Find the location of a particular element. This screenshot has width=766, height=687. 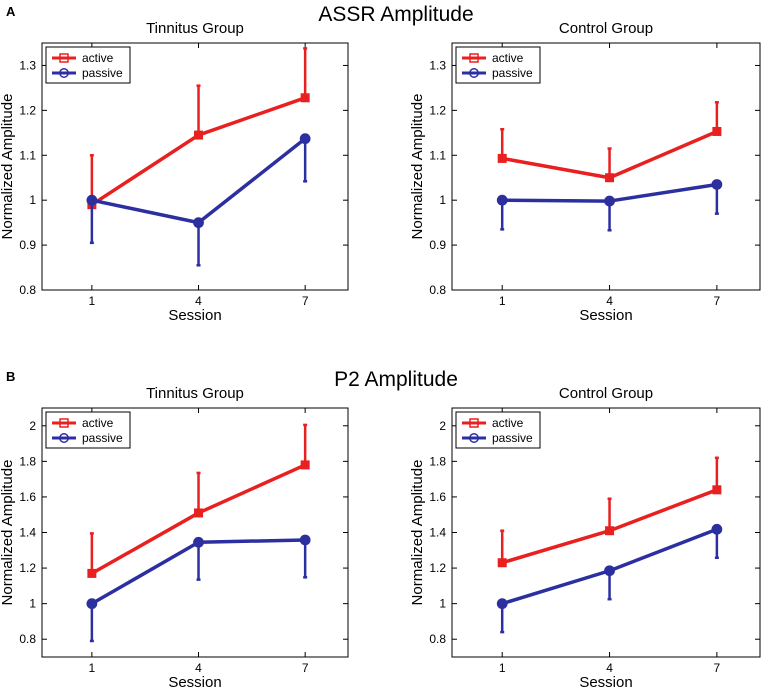

panel-letter-b: B is located at coordinates (10, 376).